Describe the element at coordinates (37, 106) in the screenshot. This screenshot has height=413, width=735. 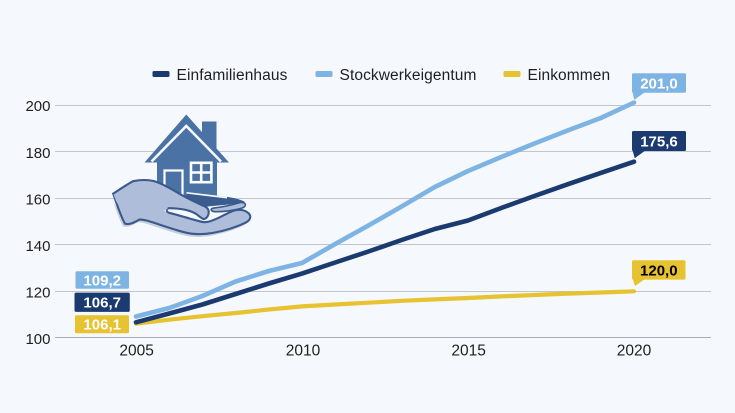
I see `svg-text: 200` at that location.